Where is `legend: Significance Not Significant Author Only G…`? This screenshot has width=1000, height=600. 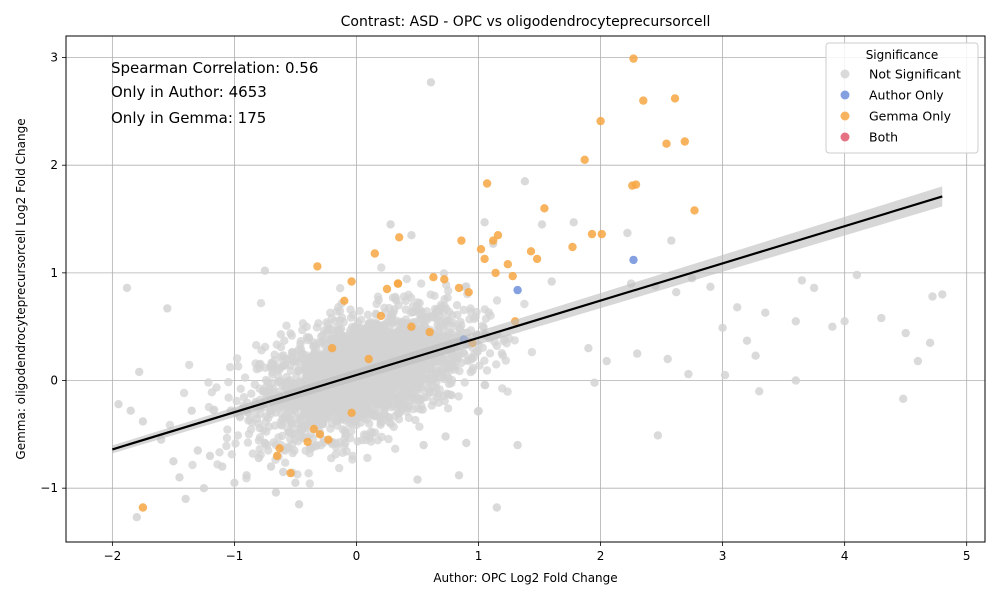 legend: Significance Not Significant Author Only G… is located at coordinates (902, 98).